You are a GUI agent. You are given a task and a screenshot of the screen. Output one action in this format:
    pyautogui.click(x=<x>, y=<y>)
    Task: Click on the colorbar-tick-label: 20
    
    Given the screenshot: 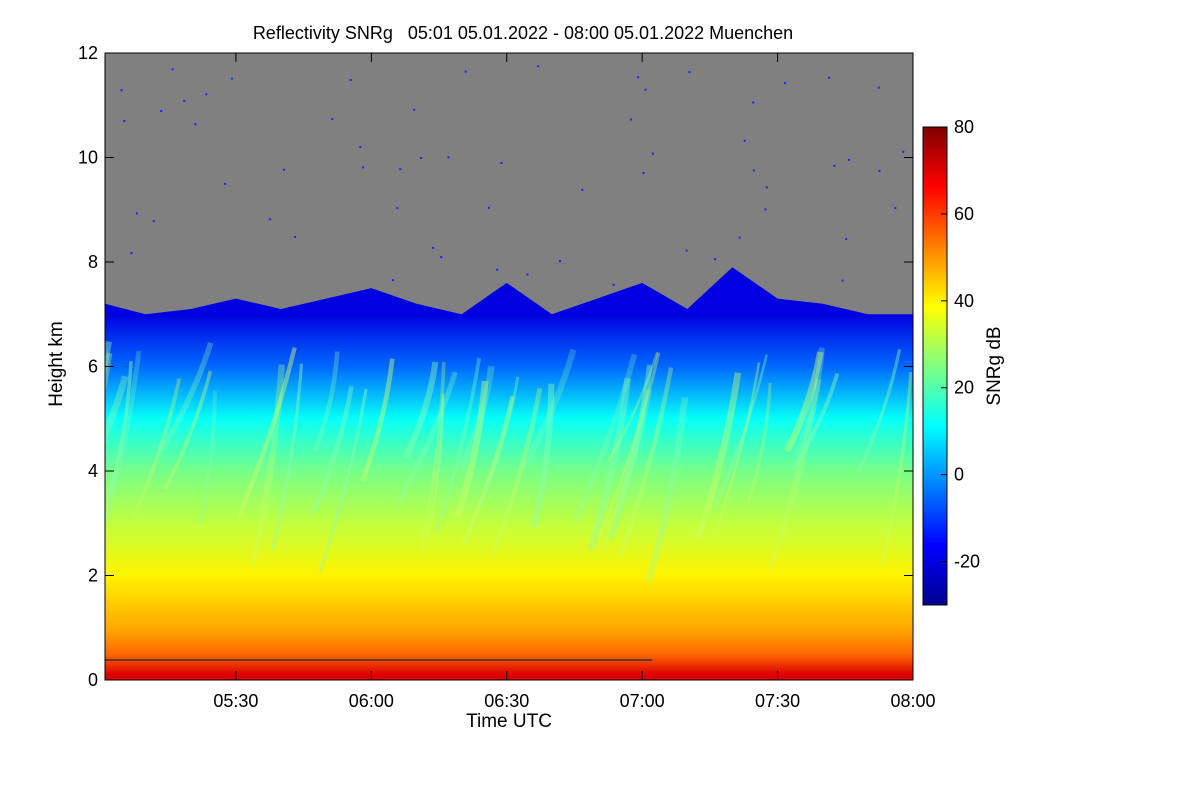 What is the action you would take?
    pyautogui.click(x=964, y=388)
    